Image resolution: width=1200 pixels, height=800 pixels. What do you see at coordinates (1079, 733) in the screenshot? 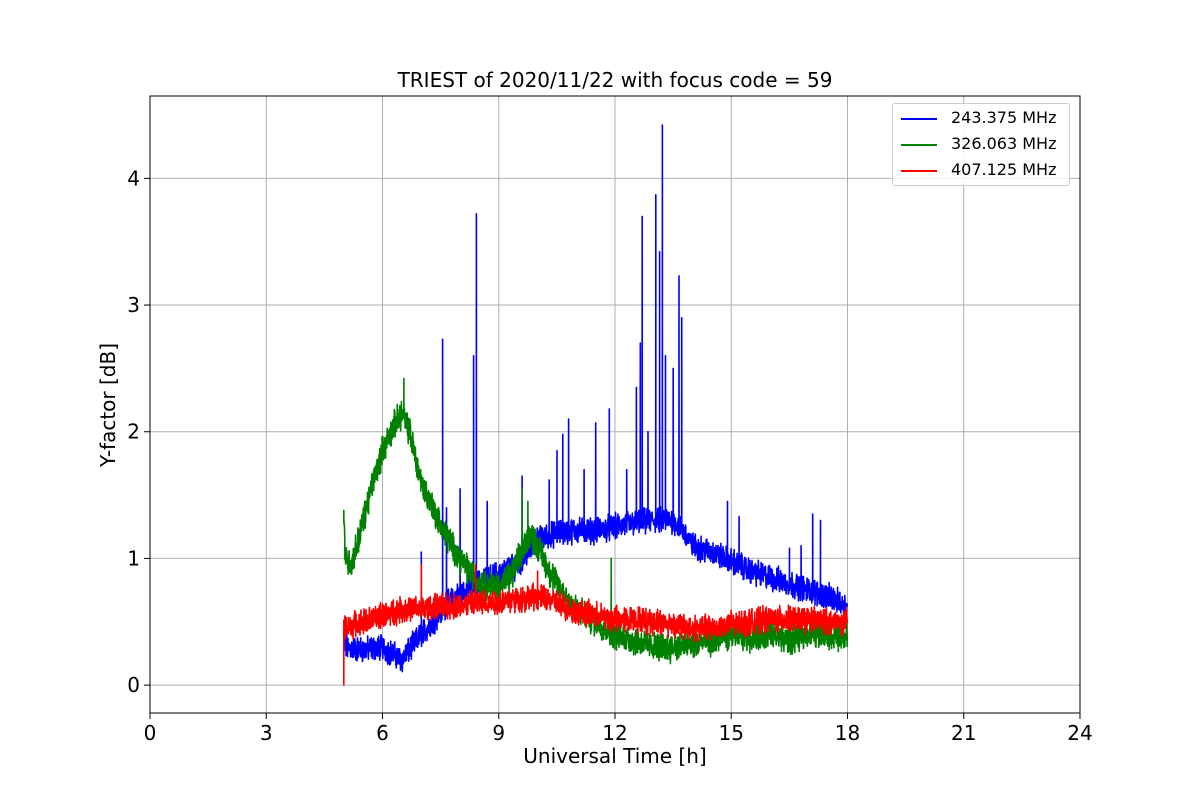
I see `x-tick-label: 24` at bounding box center [1079, 733].